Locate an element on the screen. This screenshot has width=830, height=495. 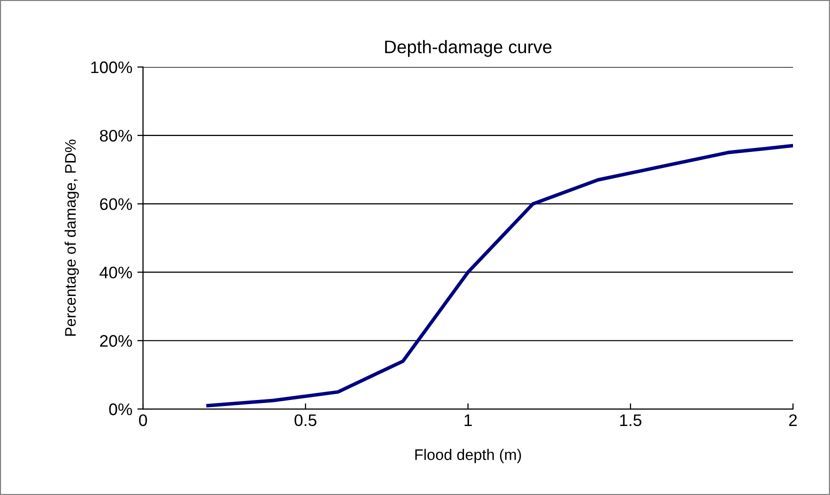
chart-title: Depth-damage curve is located at coordinates (468, 48).